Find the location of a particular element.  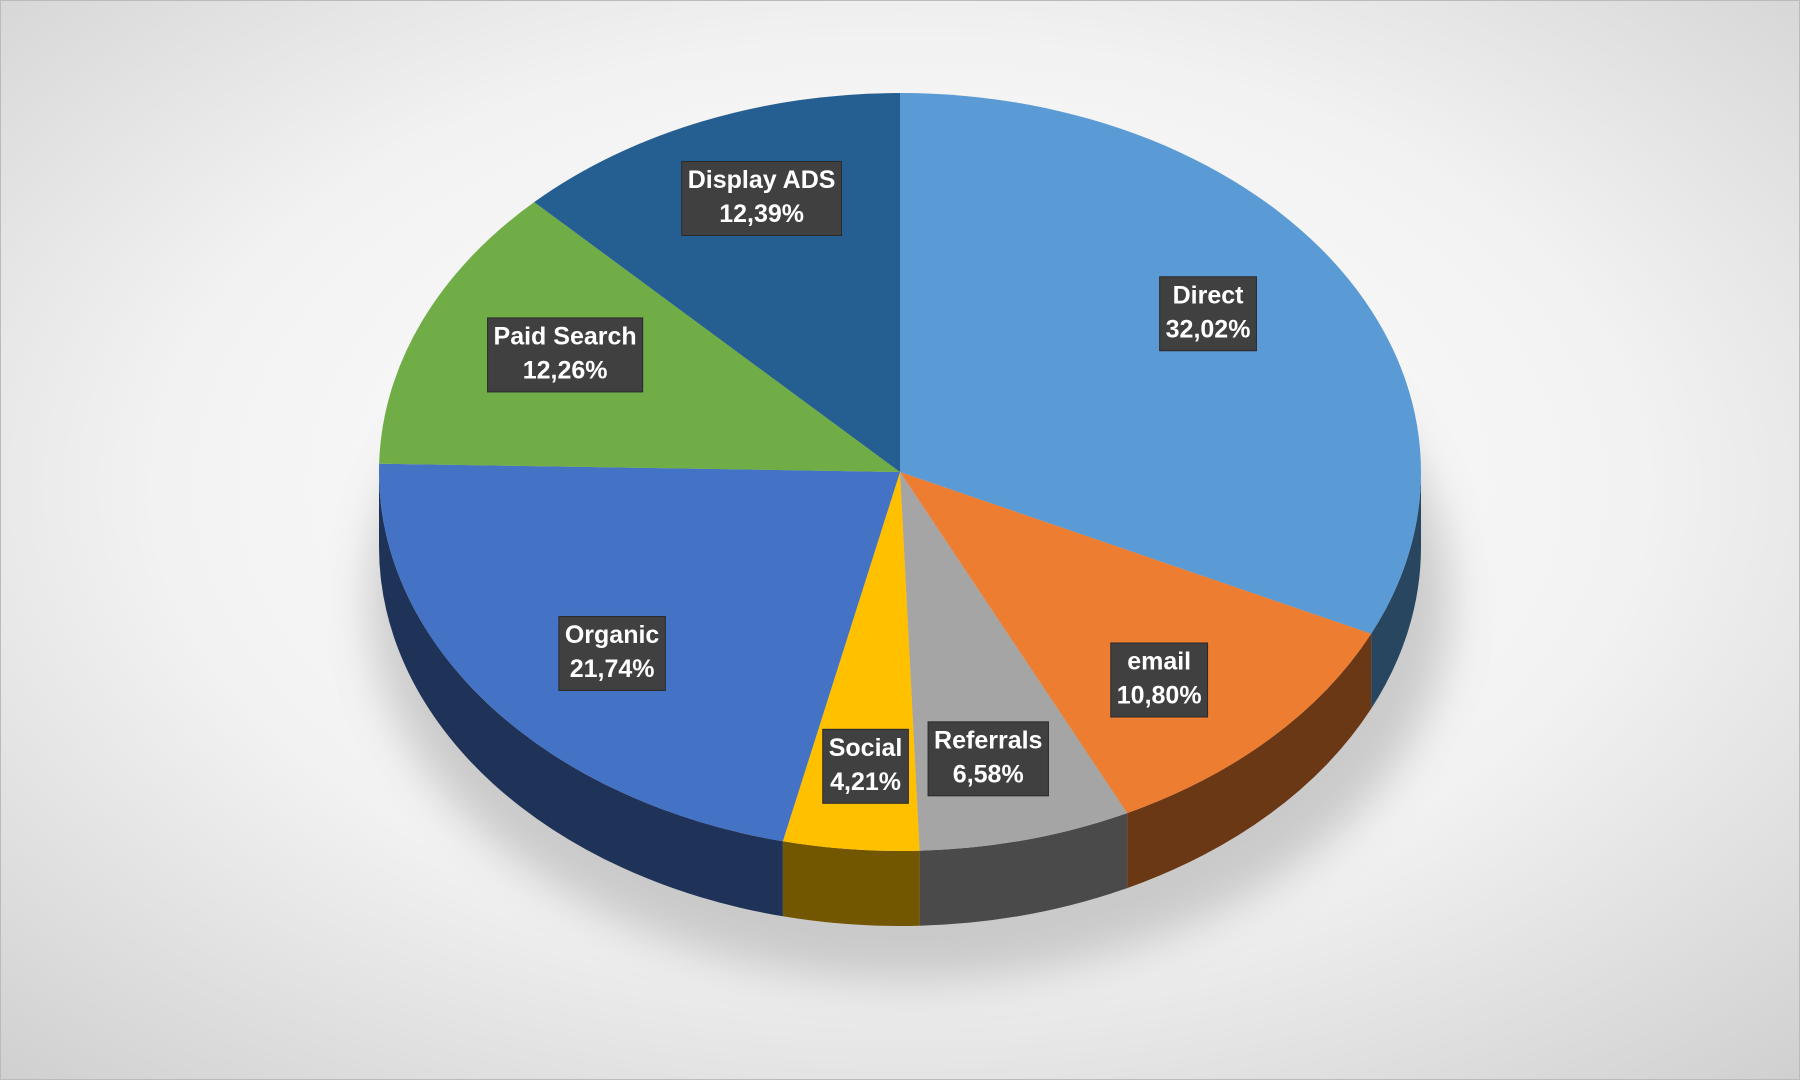

label-value: 12,26% is located at coordinates (565, 371).